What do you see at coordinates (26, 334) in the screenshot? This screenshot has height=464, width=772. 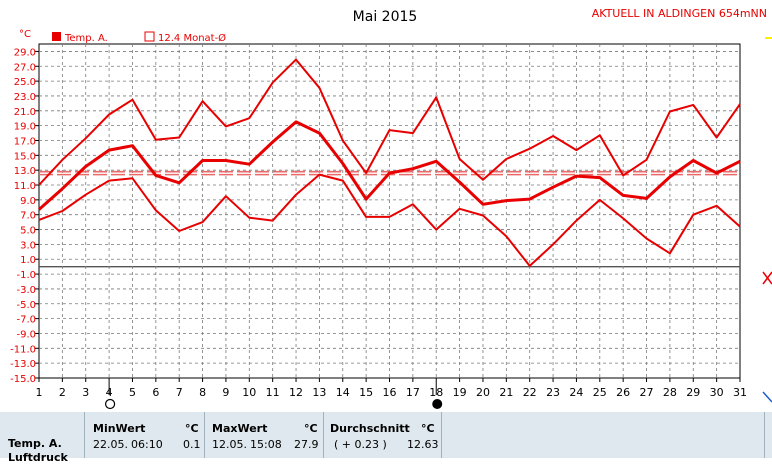 I see `y-tick-label: -9.0` at bounding box center [26, 334].